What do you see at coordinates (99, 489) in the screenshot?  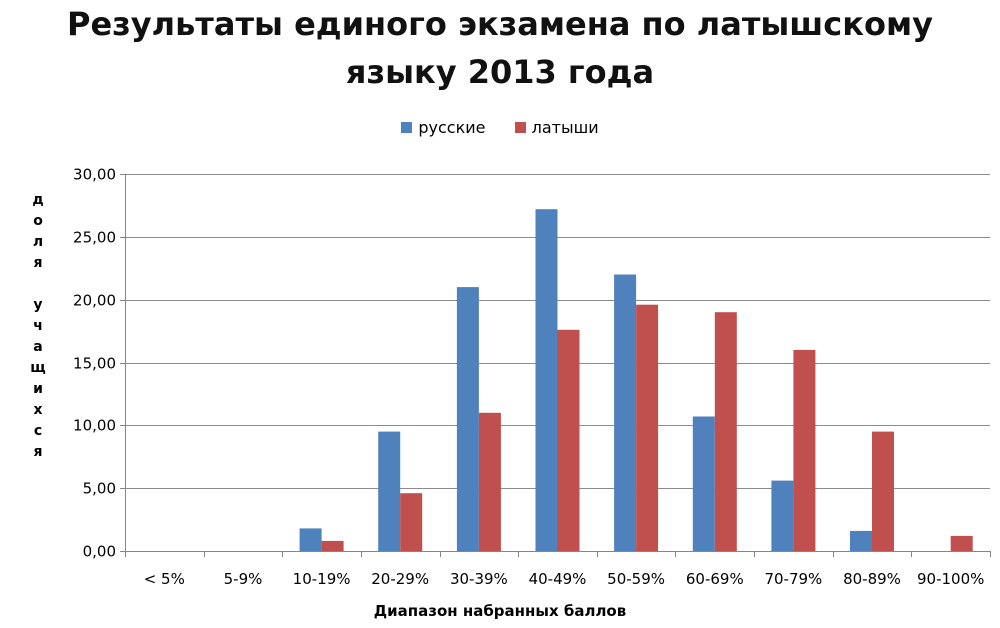 I see `y-tick-label: 5,00` at bounding box center [99, 489].